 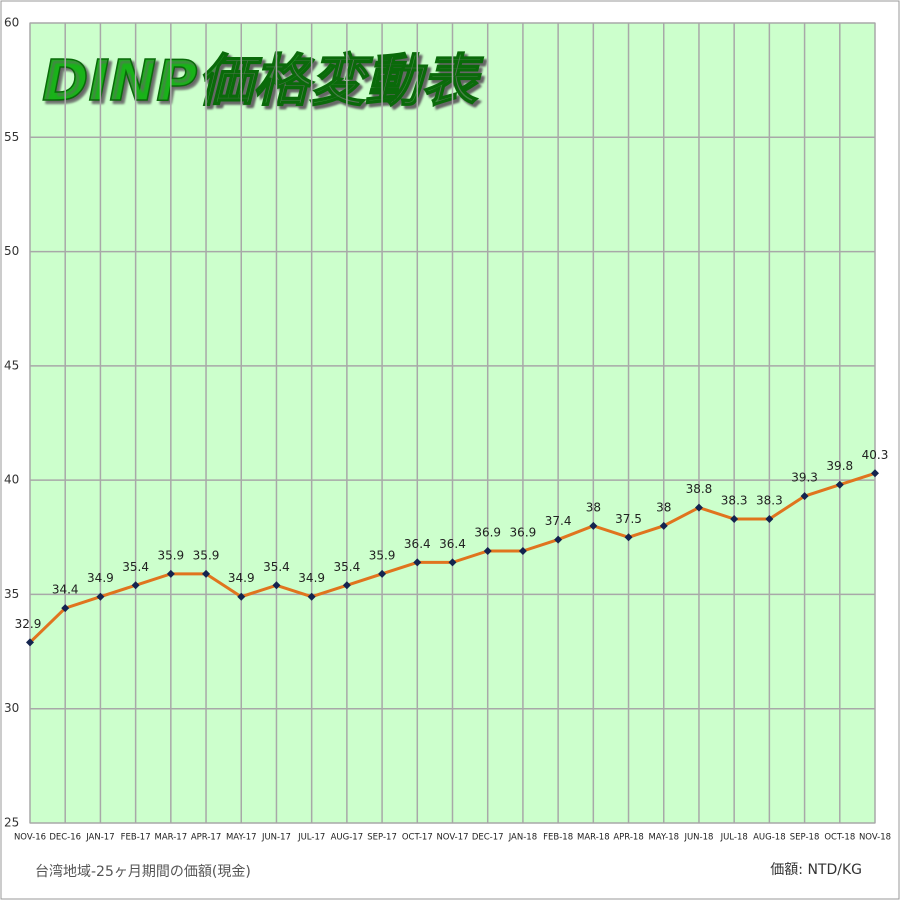 What do you see at coordinates (65, 838) in the screenshot?
I see `x-tick-label: DEC-16` at bounding box center [65, 838].